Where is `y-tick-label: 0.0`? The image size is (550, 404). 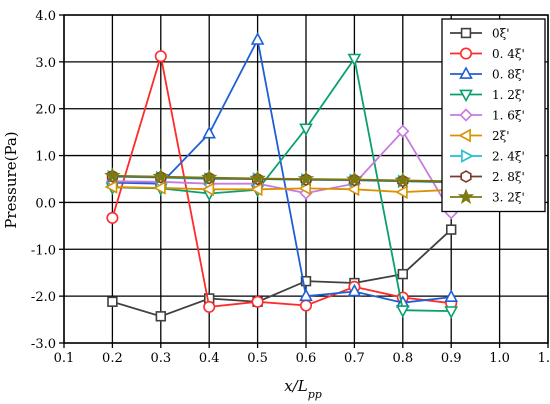
y-tick-label: 0.0 is located at coordinates (45, 203).